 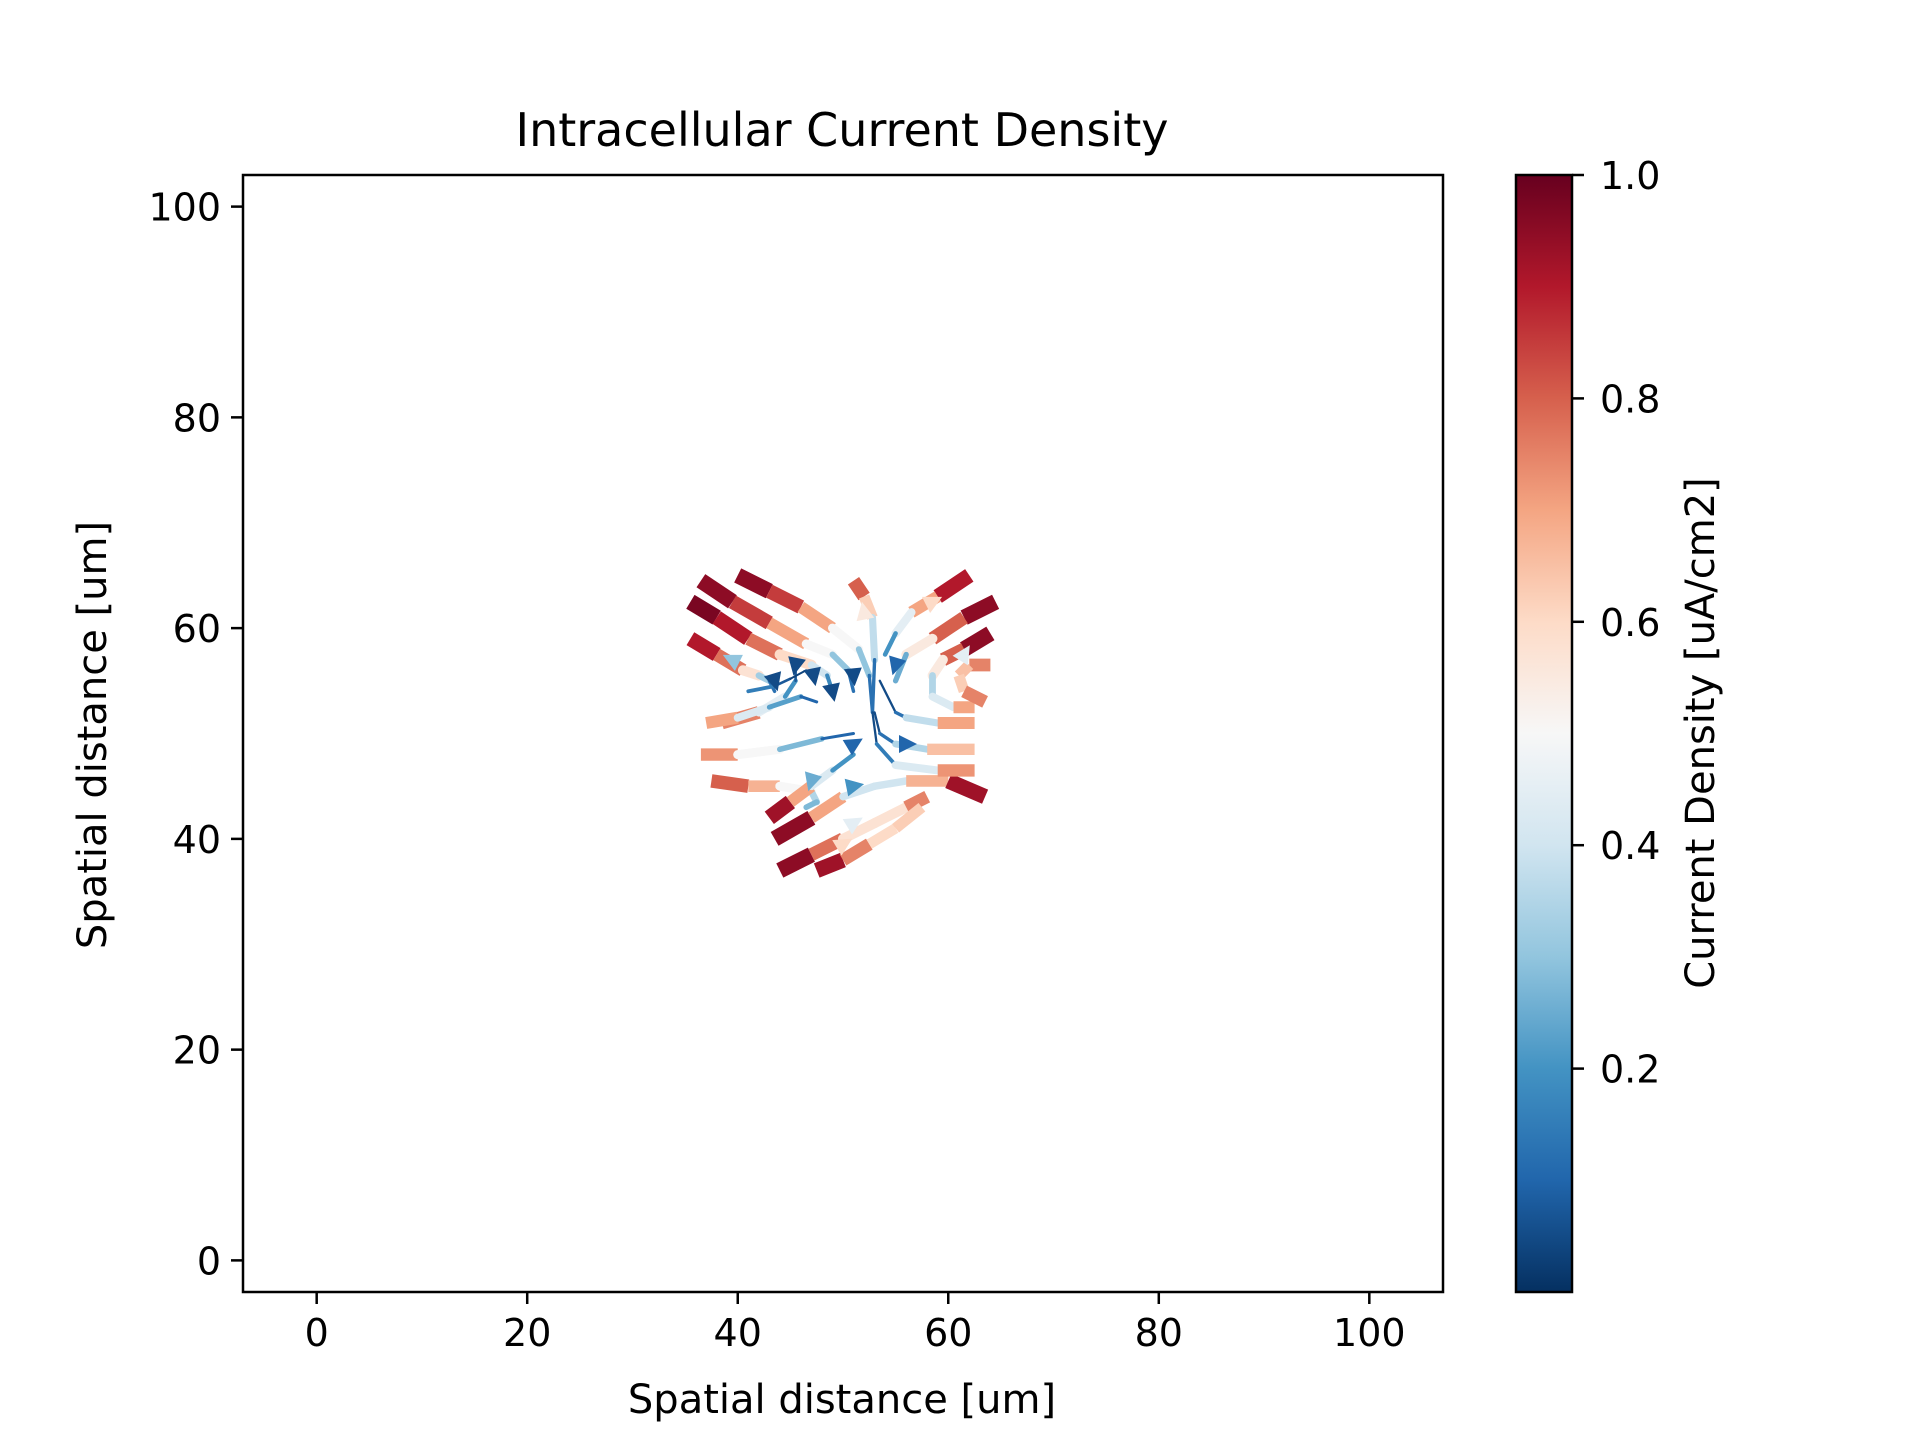 What do you see at coordinates (197, 418) in the screenshot?
I see `y-tick-label: 80` at bounding box center [197, 418].